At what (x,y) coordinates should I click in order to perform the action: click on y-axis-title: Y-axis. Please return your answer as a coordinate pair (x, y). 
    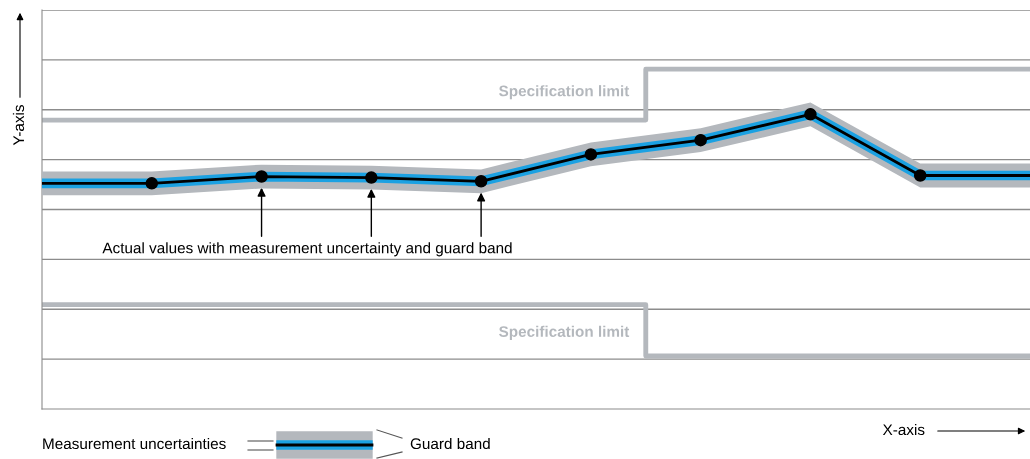
    Looking at the image, I should click on (18, 125).